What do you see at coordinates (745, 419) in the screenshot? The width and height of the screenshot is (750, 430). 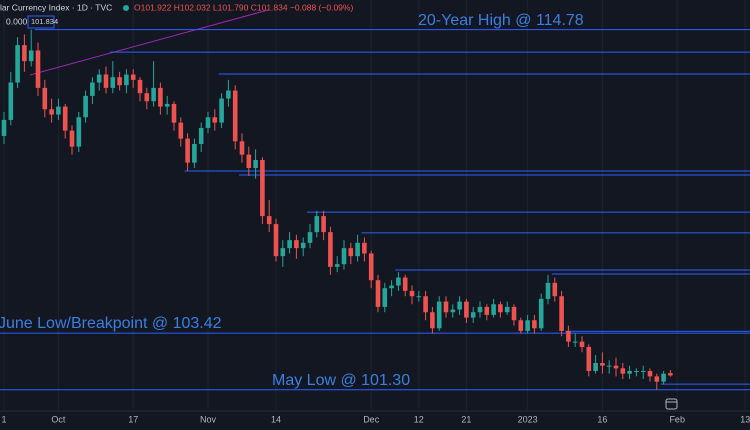 I see `x-tick-label: 13` at bounding box center [745, 419].